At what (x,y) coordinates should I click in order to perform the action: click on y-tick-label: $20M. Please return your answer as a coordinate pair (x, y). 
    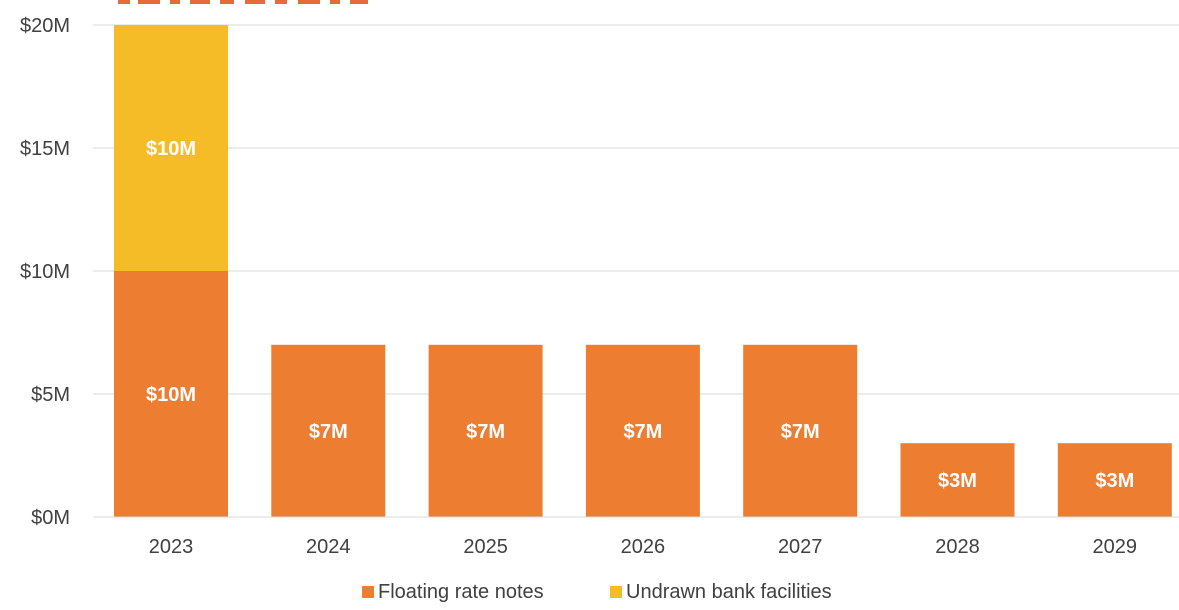
    Looking at the image, I should click on (45, 26).